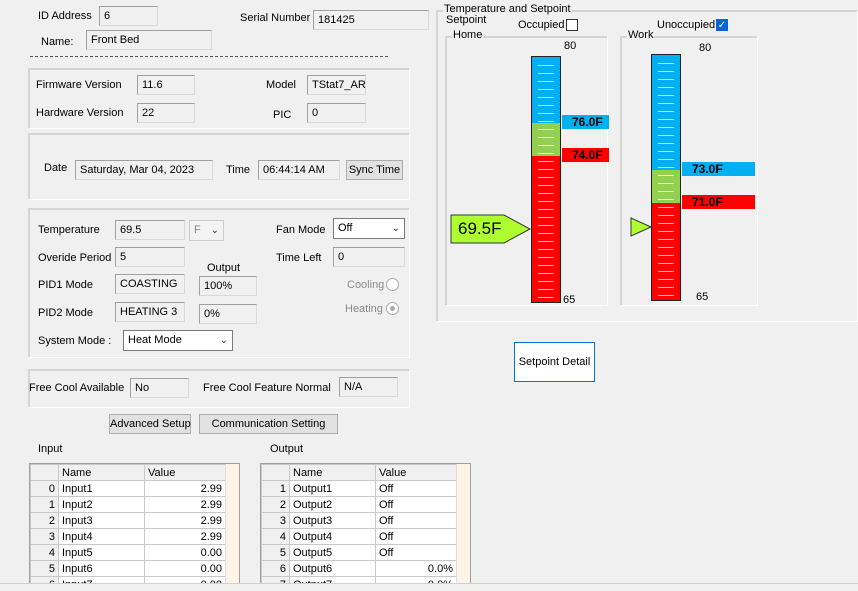 The height and width of the screenshot is (591, 858). What do you see at coordinates (287, 449) in the screenshot?
I see `output-table-title: Output` at bounding box center [287, 449].